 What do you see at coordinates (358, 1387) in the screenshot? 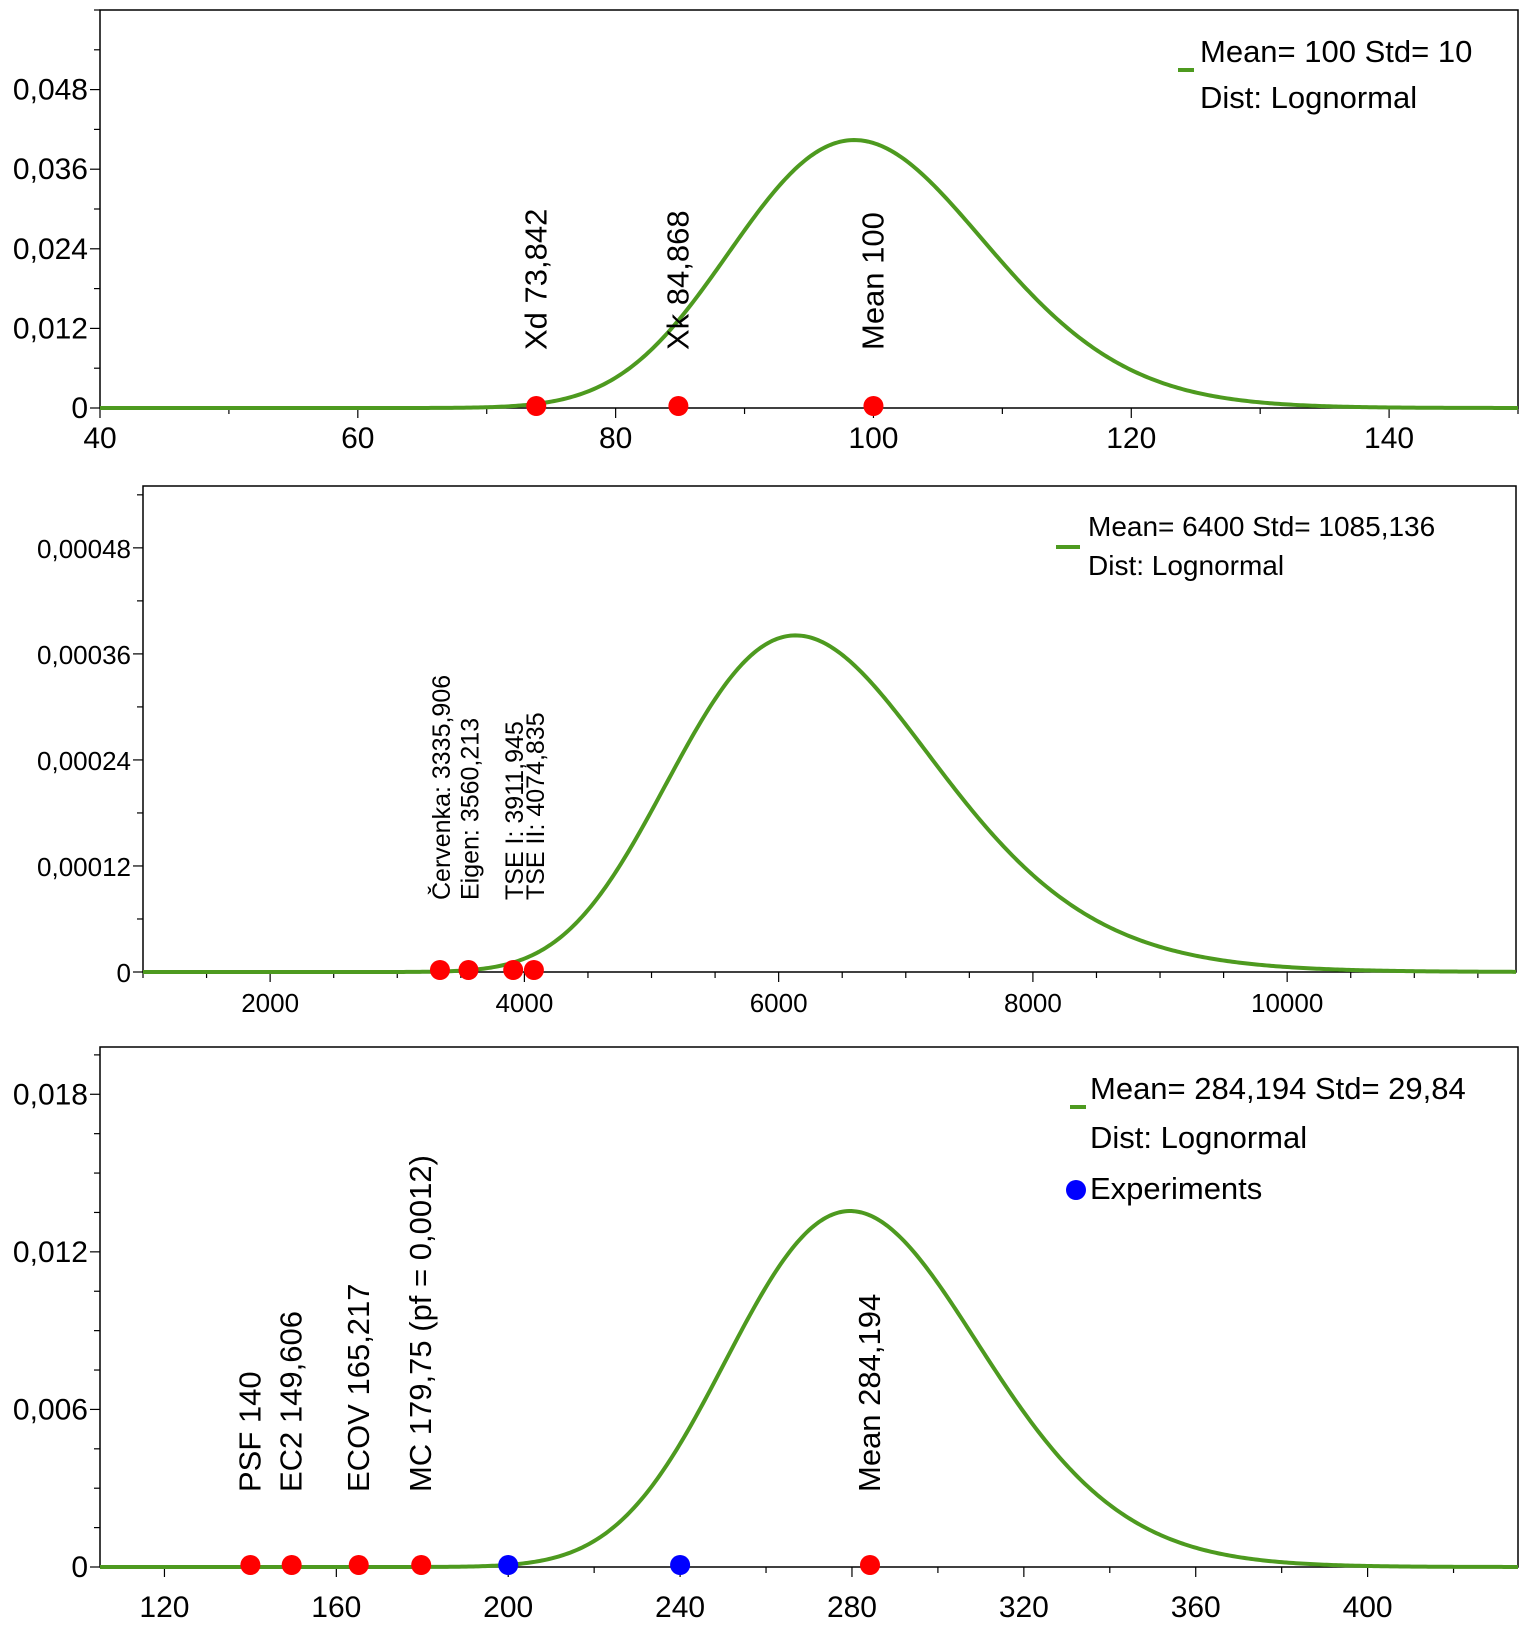
I see `marker-label: ECOV 165,217` at bounding box center [358, 1387].